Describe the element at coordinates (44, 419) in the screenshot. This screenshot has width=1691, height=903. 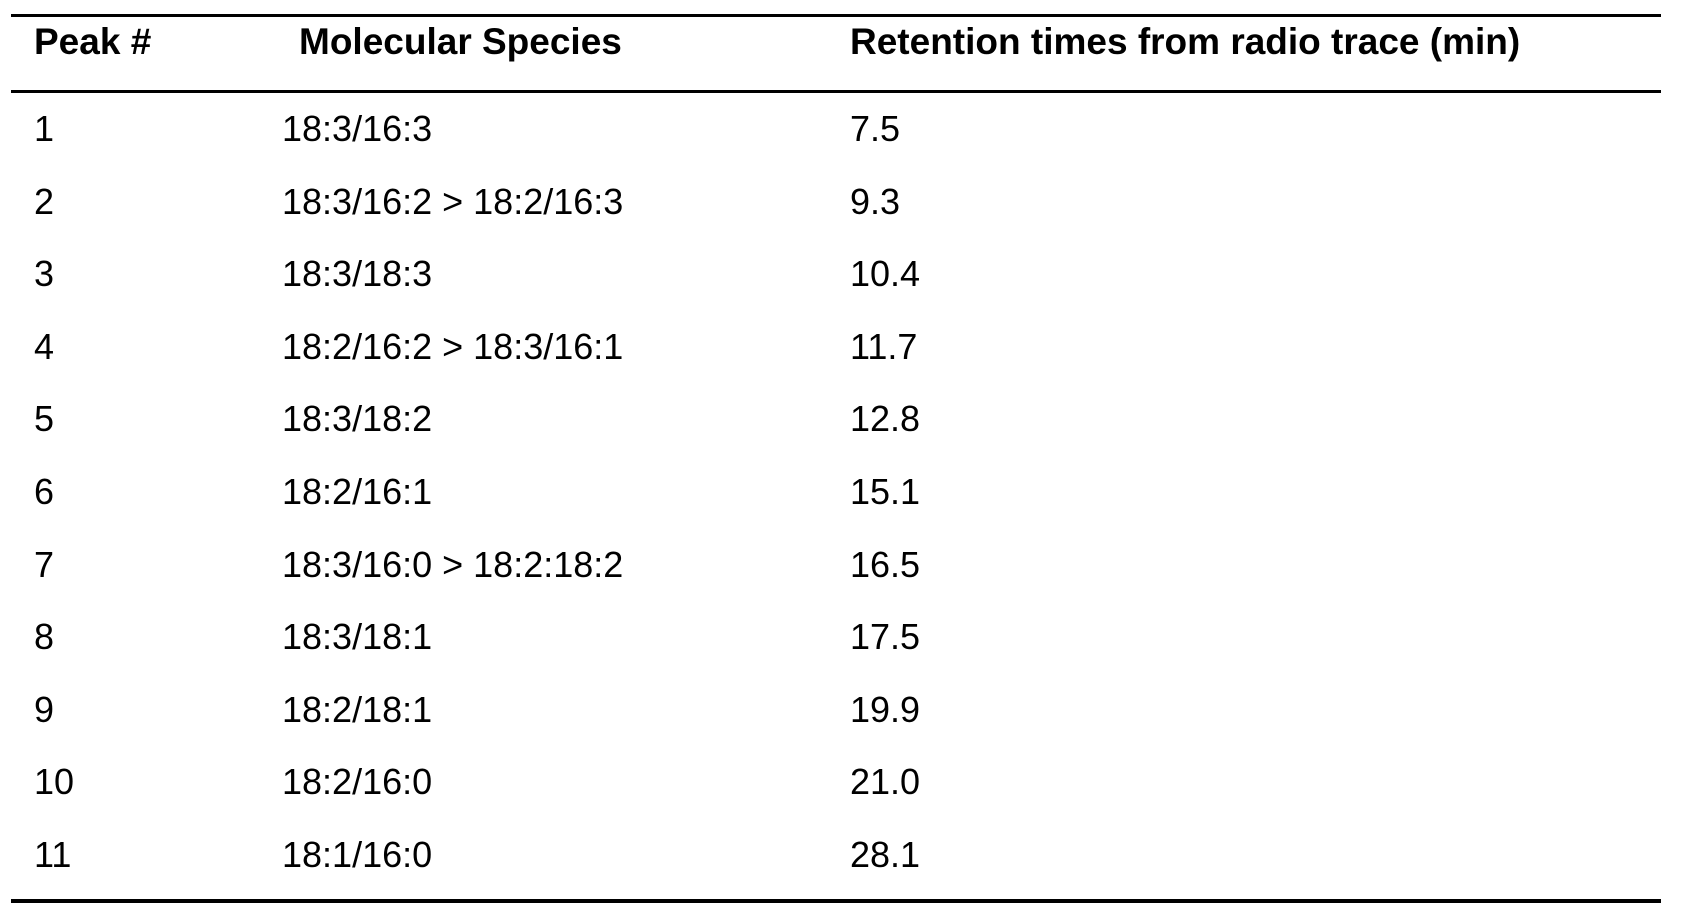
I see `cell-peak: 5` at that location.